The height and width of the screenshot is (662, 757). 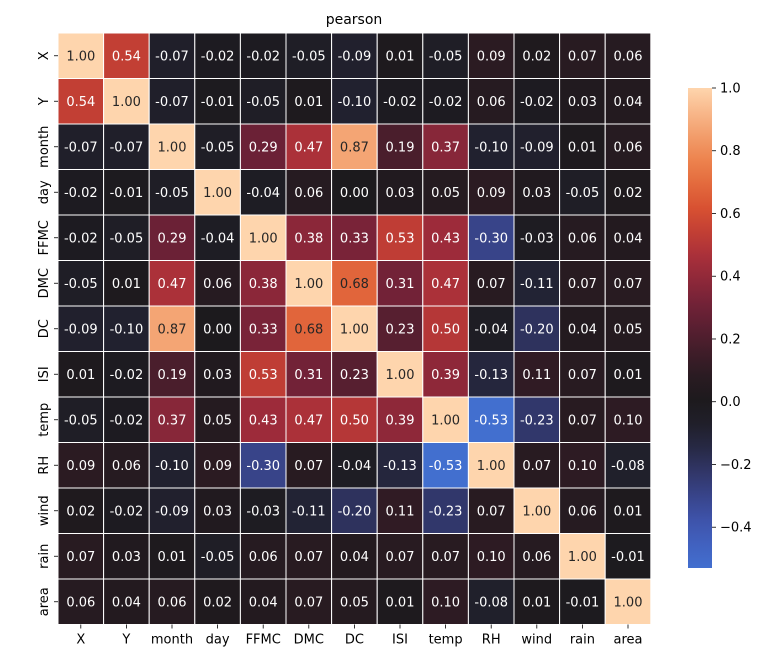 I want to click on colorbar: −0.4 −0.2 0.0 0.2 0.4 0.6 0.8 1.0, so click(x=720, y=325).